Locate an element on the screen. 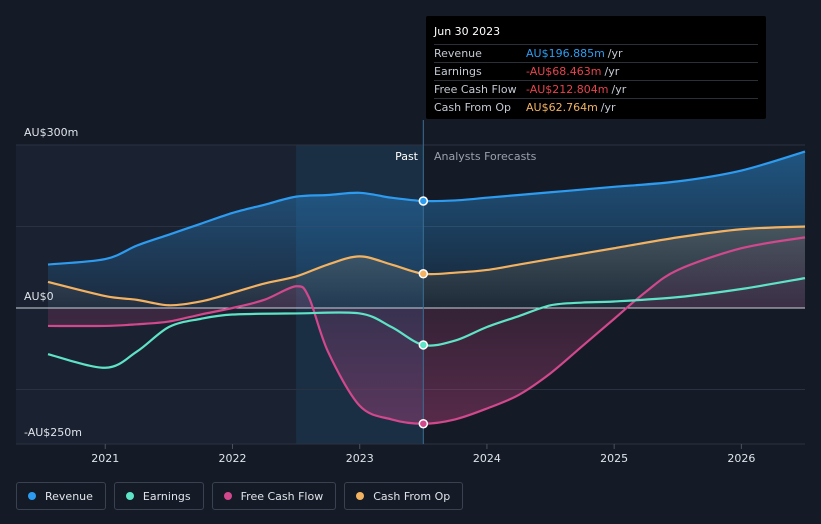 This screenshot has height=524, width=821. cash-from-op-area is located at coordinates (426, 267).